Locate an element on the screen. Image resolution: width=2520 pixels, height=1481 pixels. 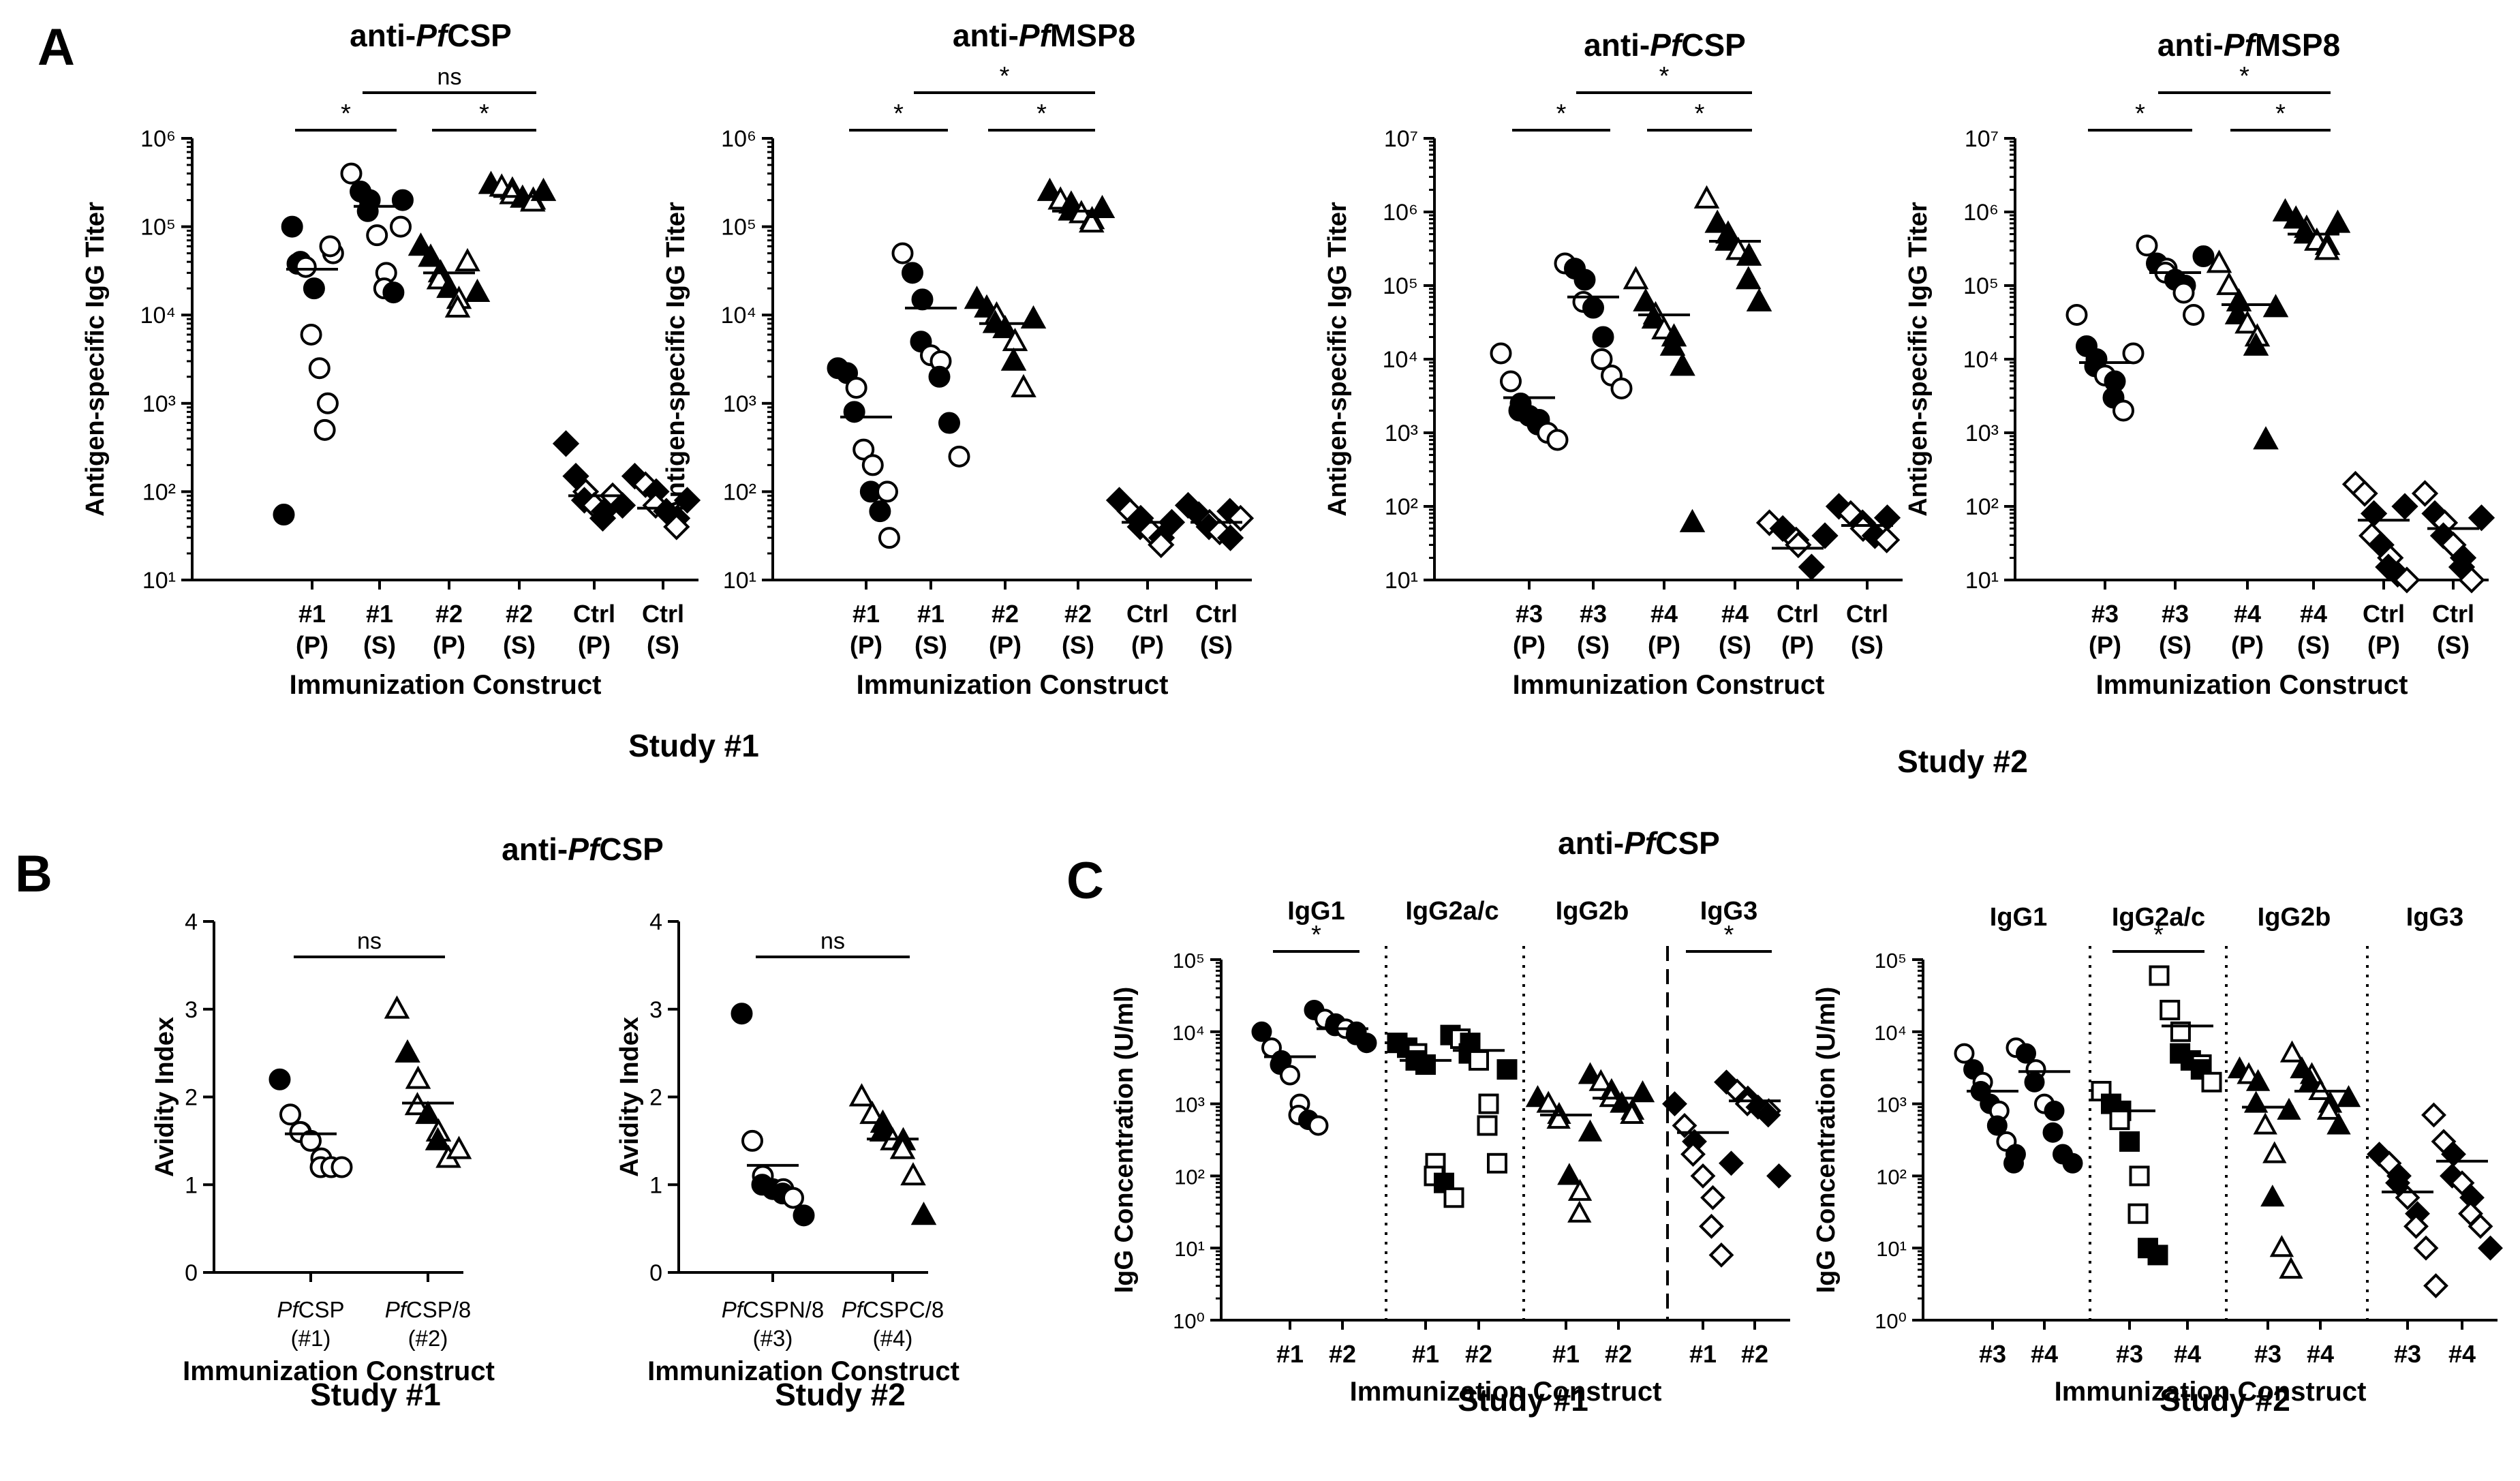
study2-label-c: Study #2 is located at coordinates (2225, 1400).